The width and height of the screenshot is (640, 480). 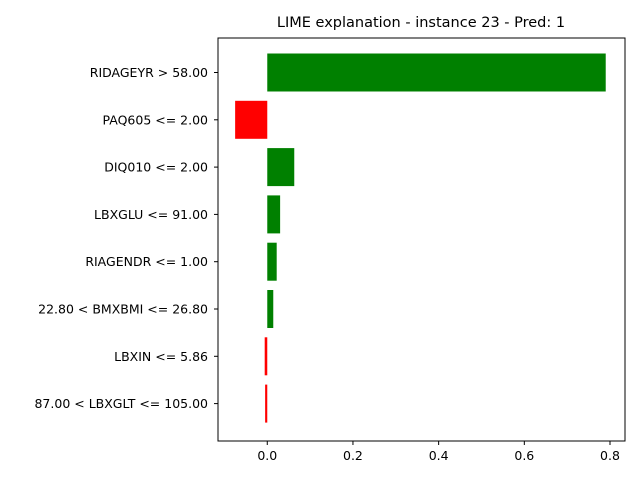 What do you see at coordinates (156, 119) in the screenshot?
I see `y-tick-label-1: PAQ605 <= 2.00` at bounding box center [156, 119].